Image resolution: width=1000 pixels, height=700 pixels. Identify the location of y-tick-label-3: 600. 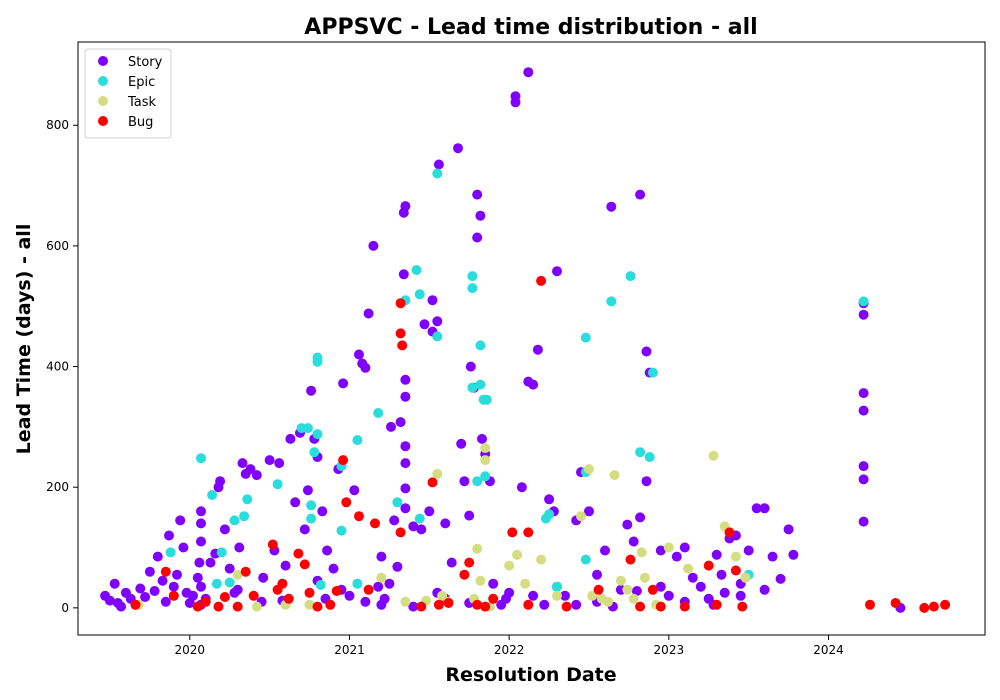
(57, 246).